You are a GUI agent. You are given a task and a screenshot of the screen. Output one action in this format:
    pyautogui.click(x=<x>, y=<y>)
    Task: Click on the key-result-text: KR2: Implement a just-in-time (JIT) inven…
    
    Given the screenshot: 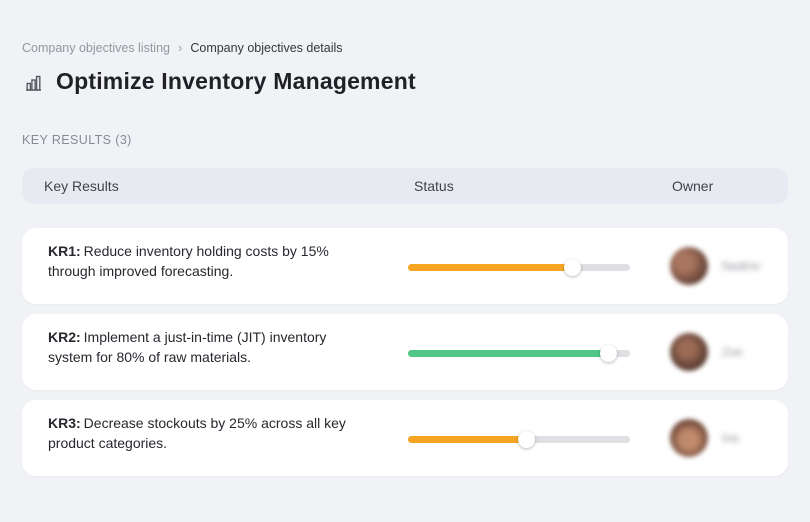 What is the action you would take?
    pyautogui.click(x=204, y=347)
    